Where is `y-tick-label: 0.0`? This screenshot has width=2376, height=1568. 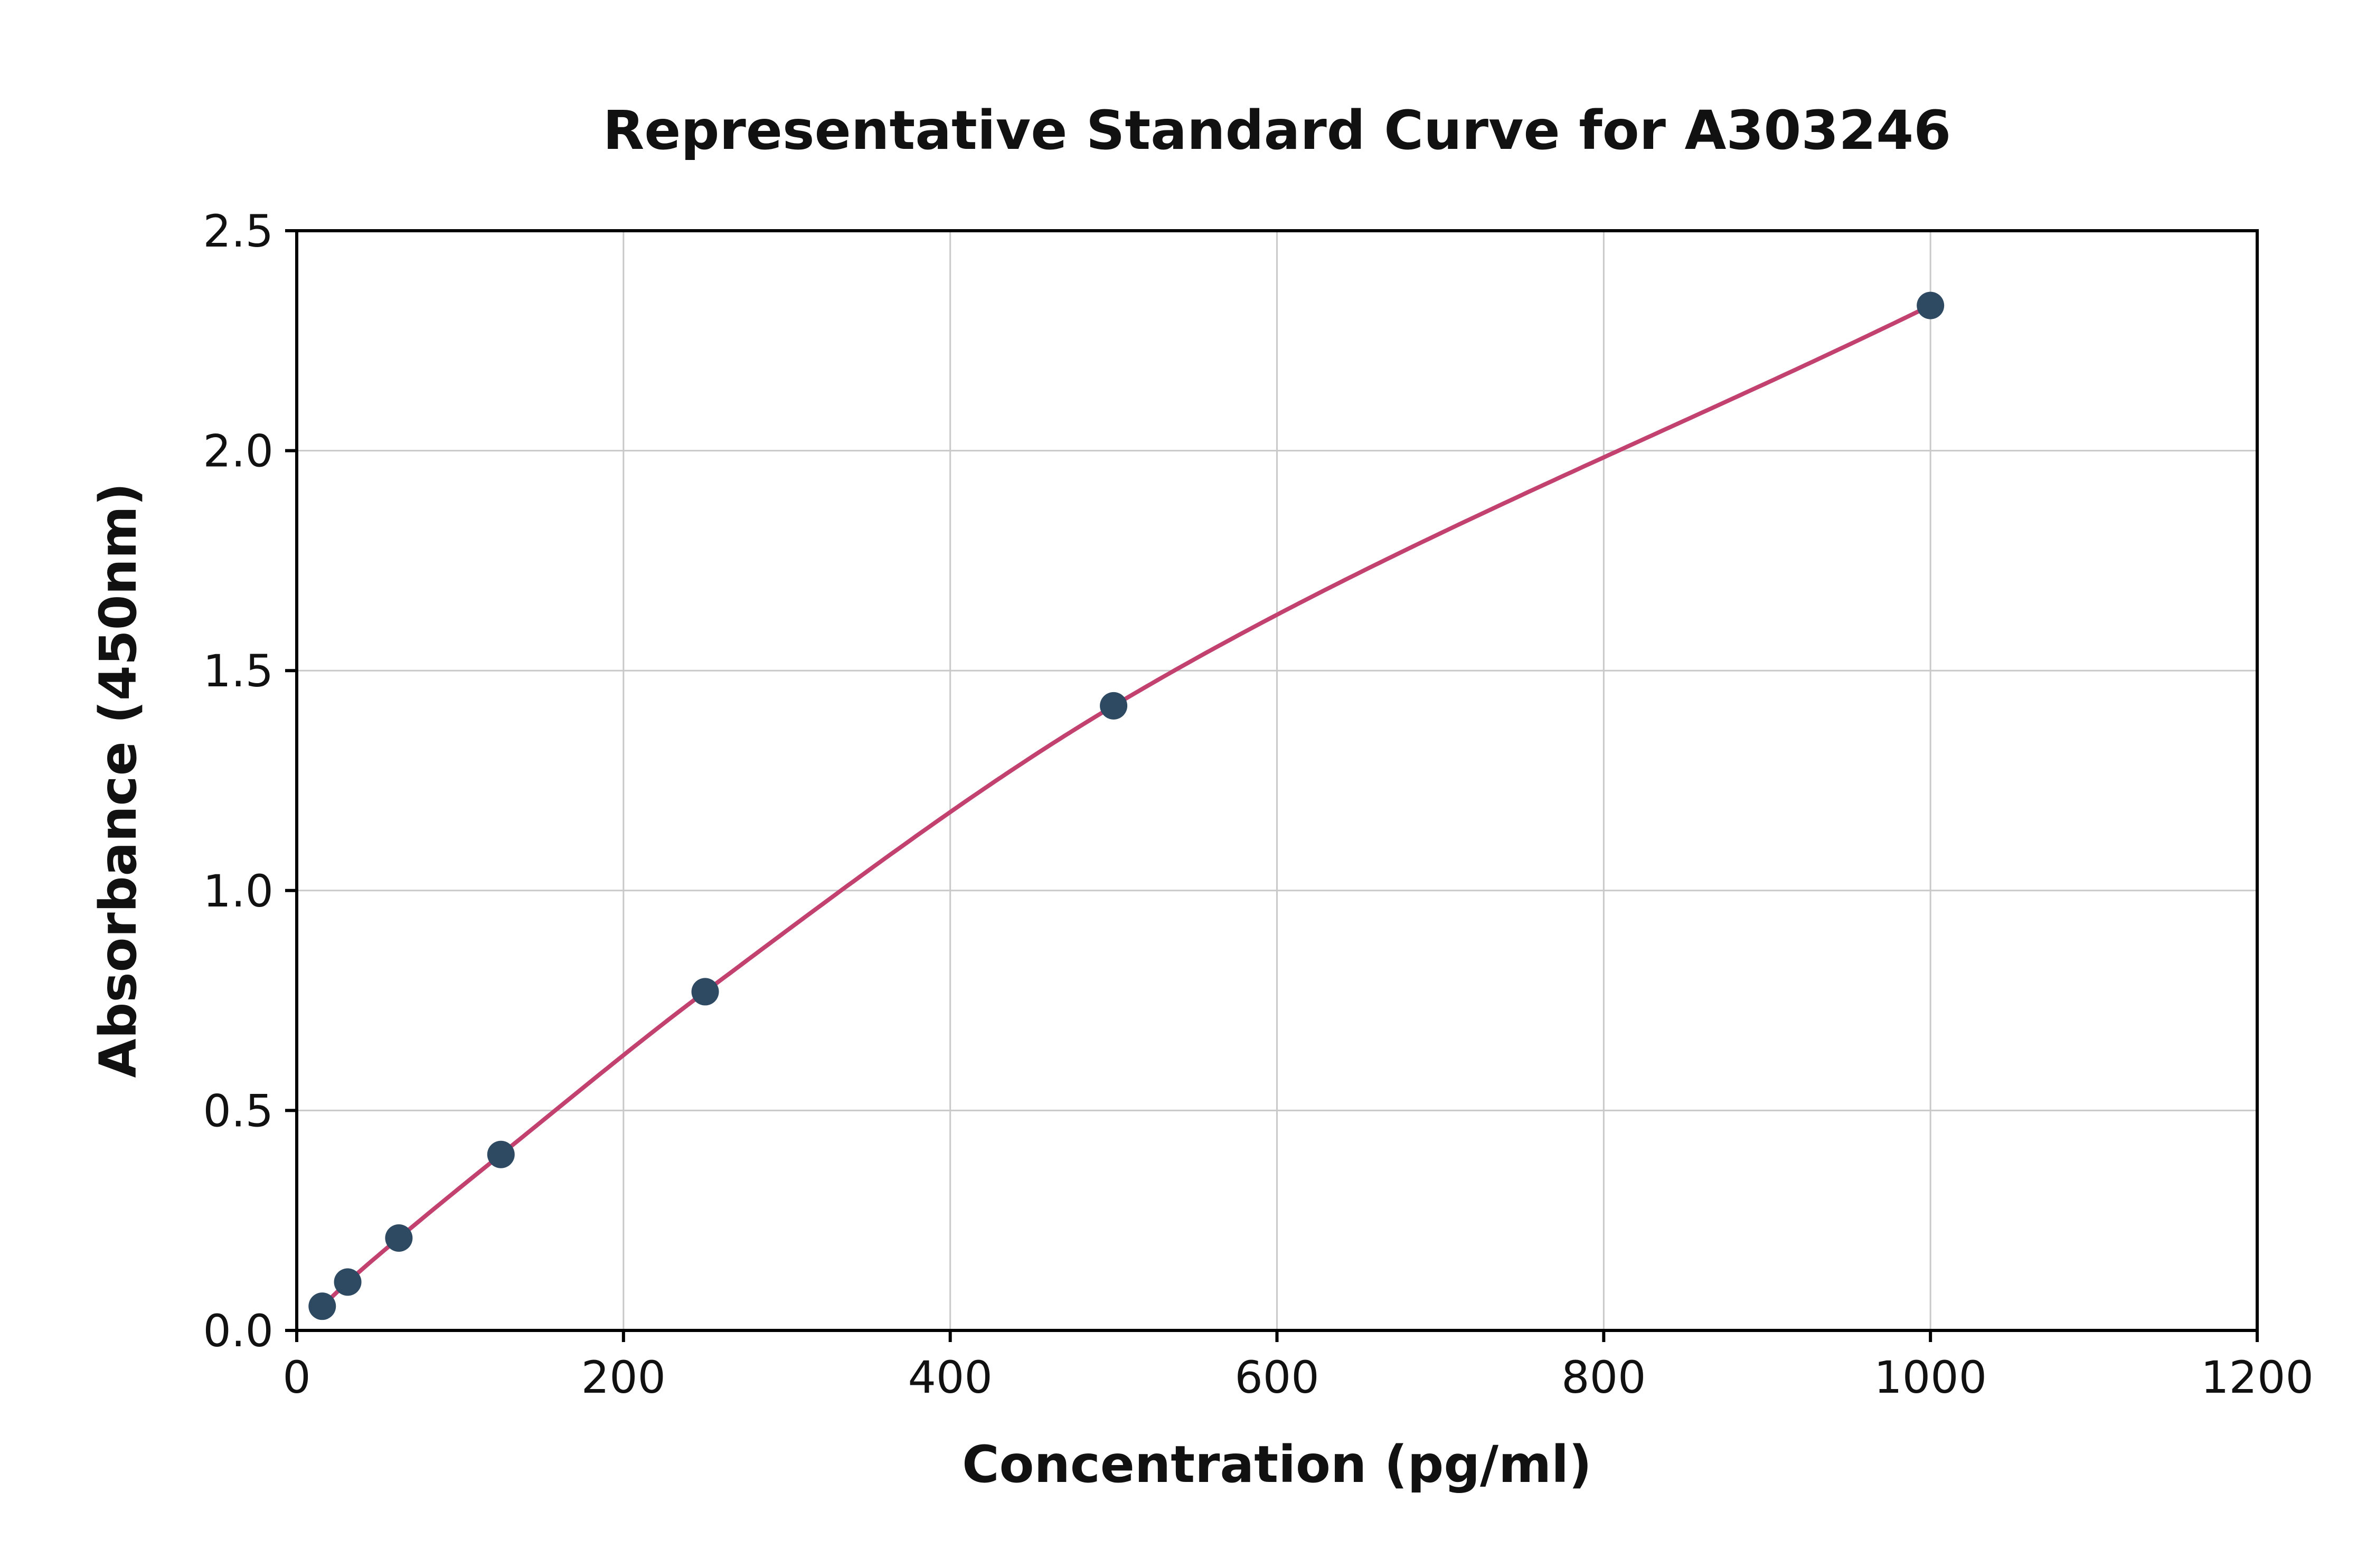
y-tick-label: 0.0 is located at coordinates (239, 1331).